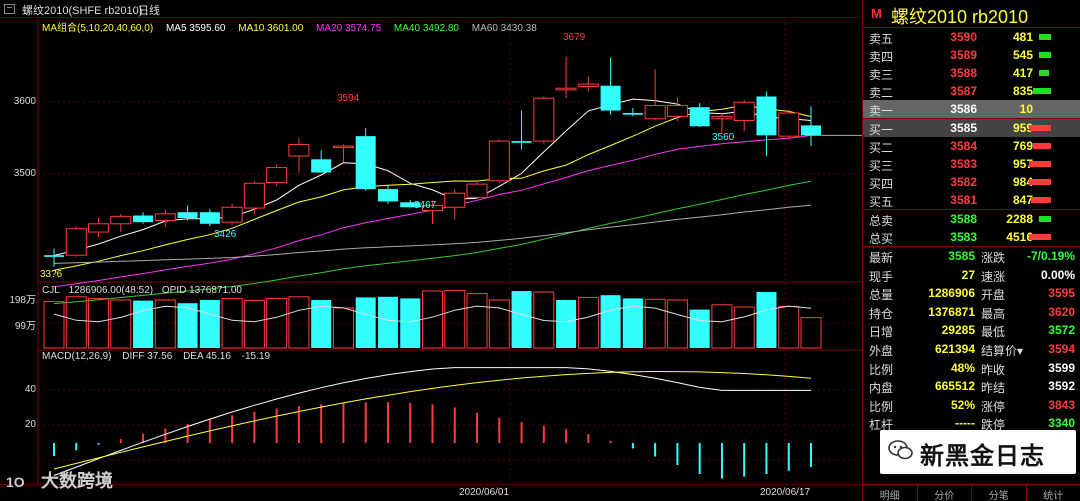 The height and width of the screenshot is (501, 1080). Describe the element at coordinates (149, 11) in the screenshot. I see `period-label: 日线` at that location.